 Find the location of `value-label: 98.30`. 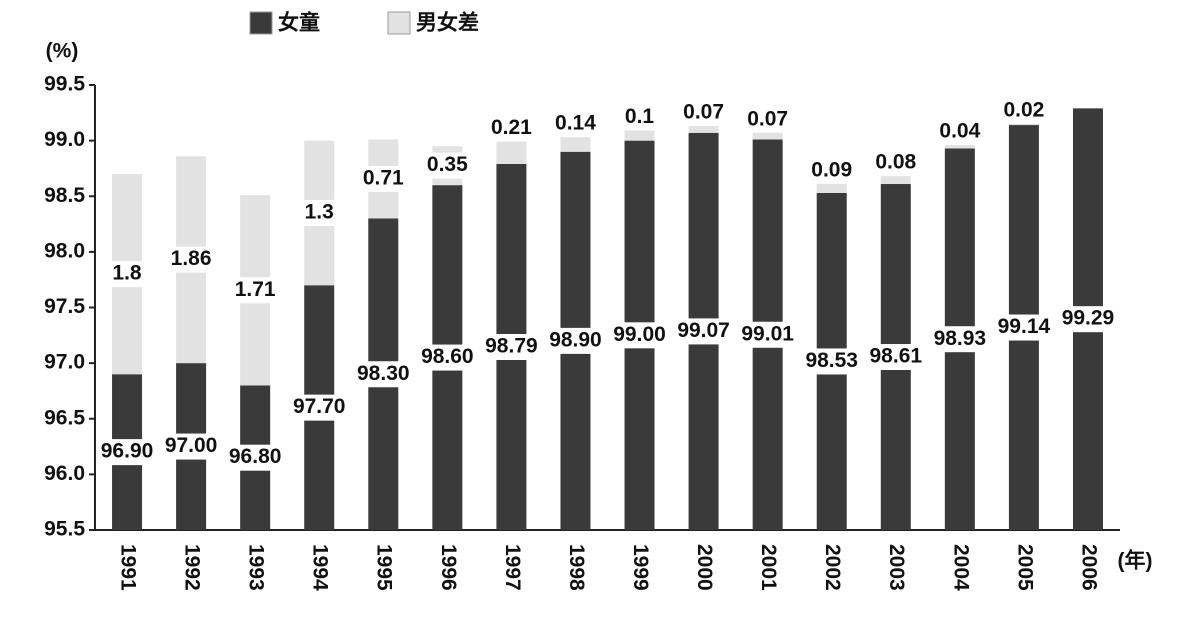

value-label: 98.30 is located at coordinates (383, 373).